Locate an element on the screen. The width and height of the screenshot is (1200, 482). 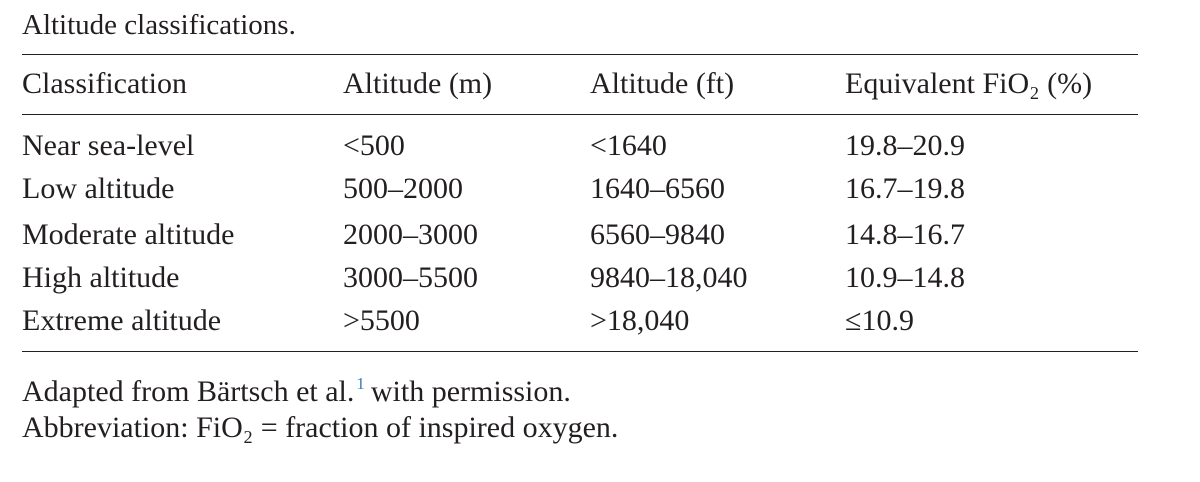
table-cell: 14.8–16.7 is located at coordinates (905, 234).